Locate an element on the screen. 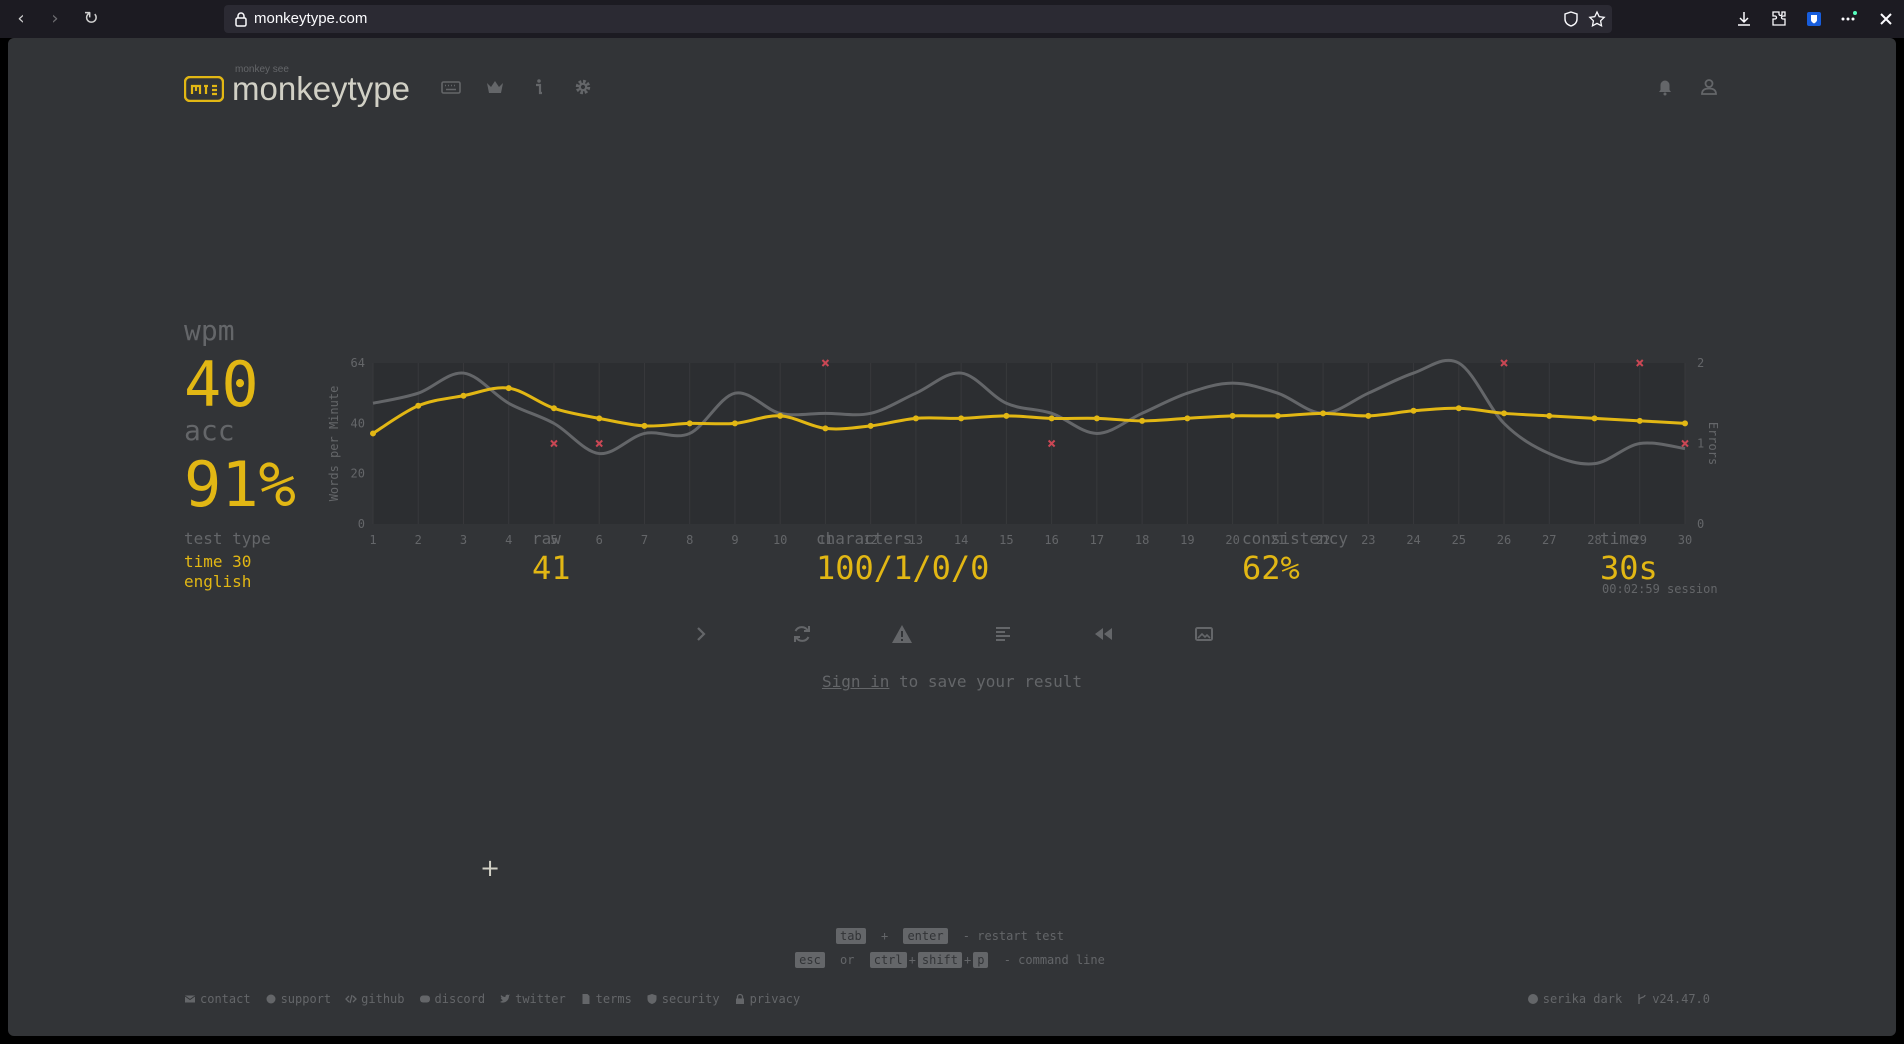 Image resolution: width=1904 pixels, height=1044 pixels. test-type-language: english is located at coordinates (218, 581).